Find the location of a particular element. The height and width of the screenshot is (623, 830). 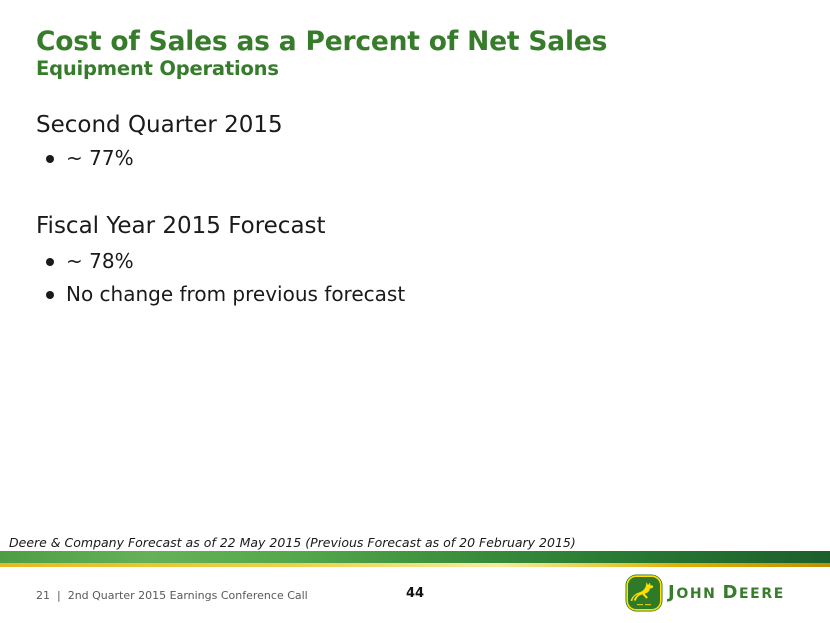

bullet-text: ~ 78% is located at coordinates (100, 261).